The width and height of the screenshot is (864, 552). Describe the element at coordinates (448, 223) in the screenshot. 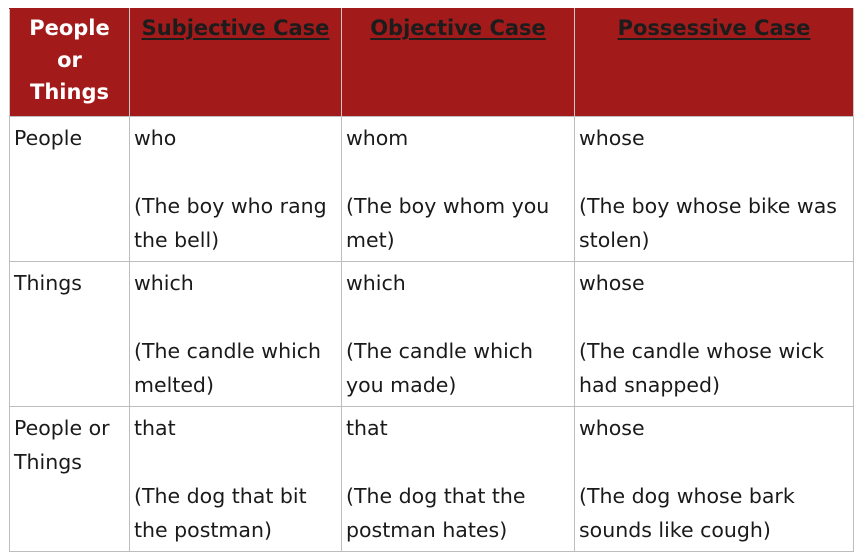

I see `example-sentence: (The boy whom you met)` at that location.